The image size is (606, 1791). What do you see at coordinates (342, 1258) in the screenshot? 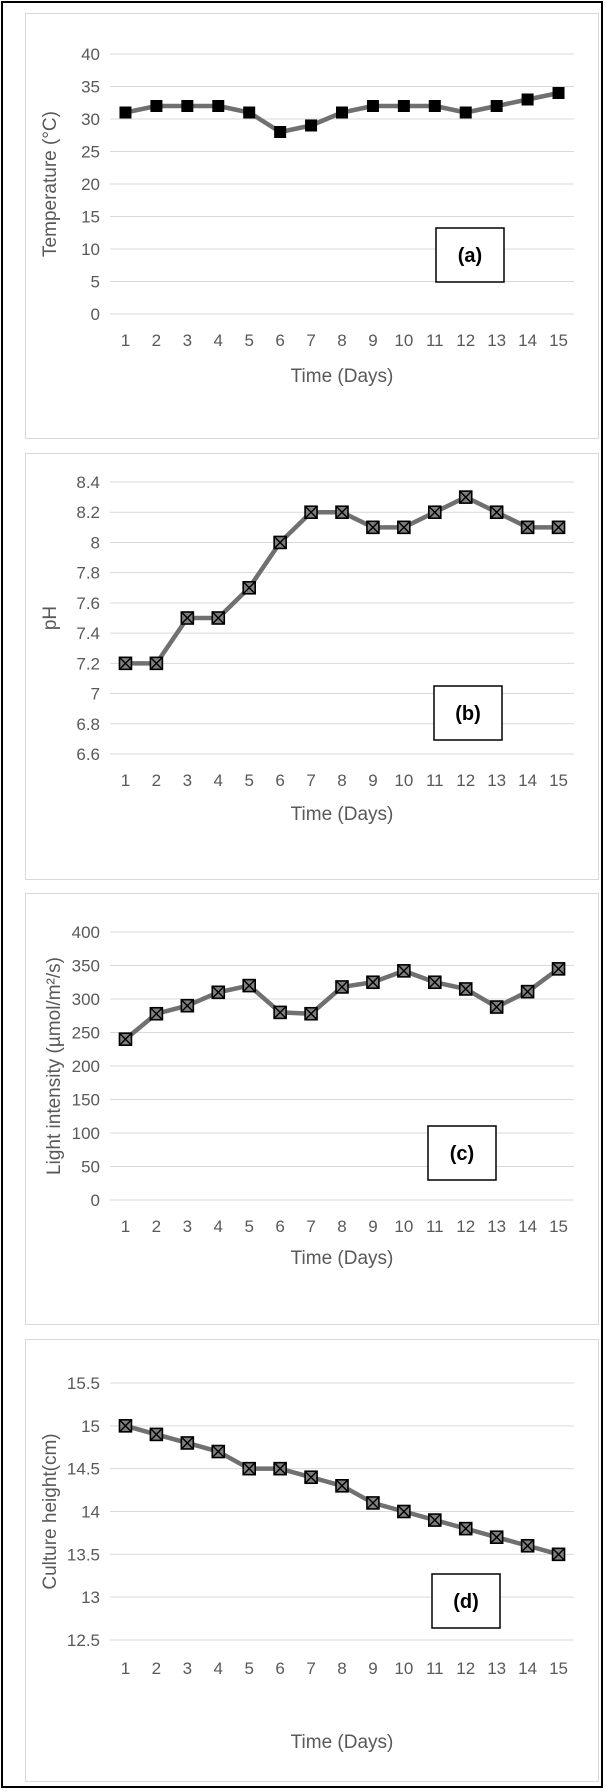
I see `x-axis-title: Time (Days)` at bounding box center [342, 1258].